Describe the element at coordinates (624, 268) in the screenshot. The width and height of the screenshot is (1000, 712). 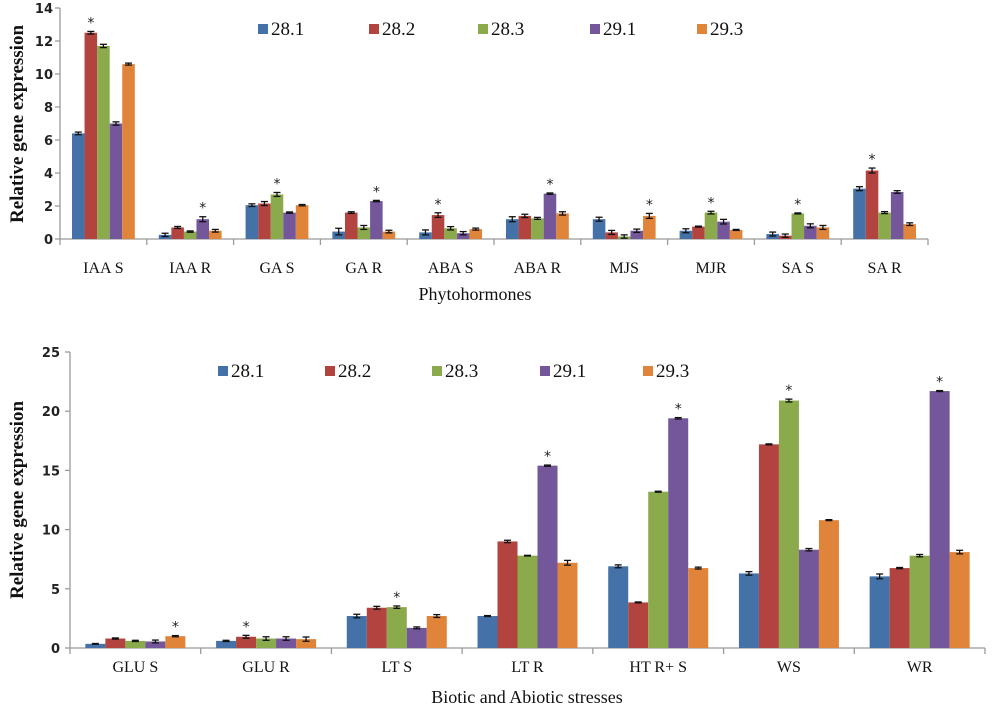
I see `x-tick-label: MJS` at that location.